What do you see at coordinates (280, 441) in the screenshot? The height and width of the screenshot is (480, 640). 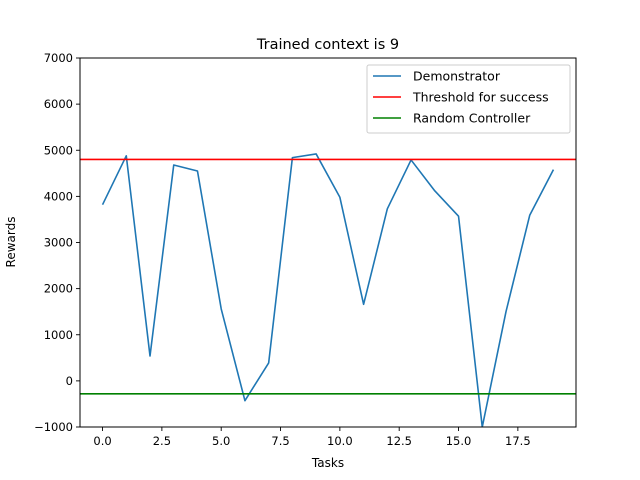 I see `x-tick-label: 7.5` at bounding box center [280, 441].